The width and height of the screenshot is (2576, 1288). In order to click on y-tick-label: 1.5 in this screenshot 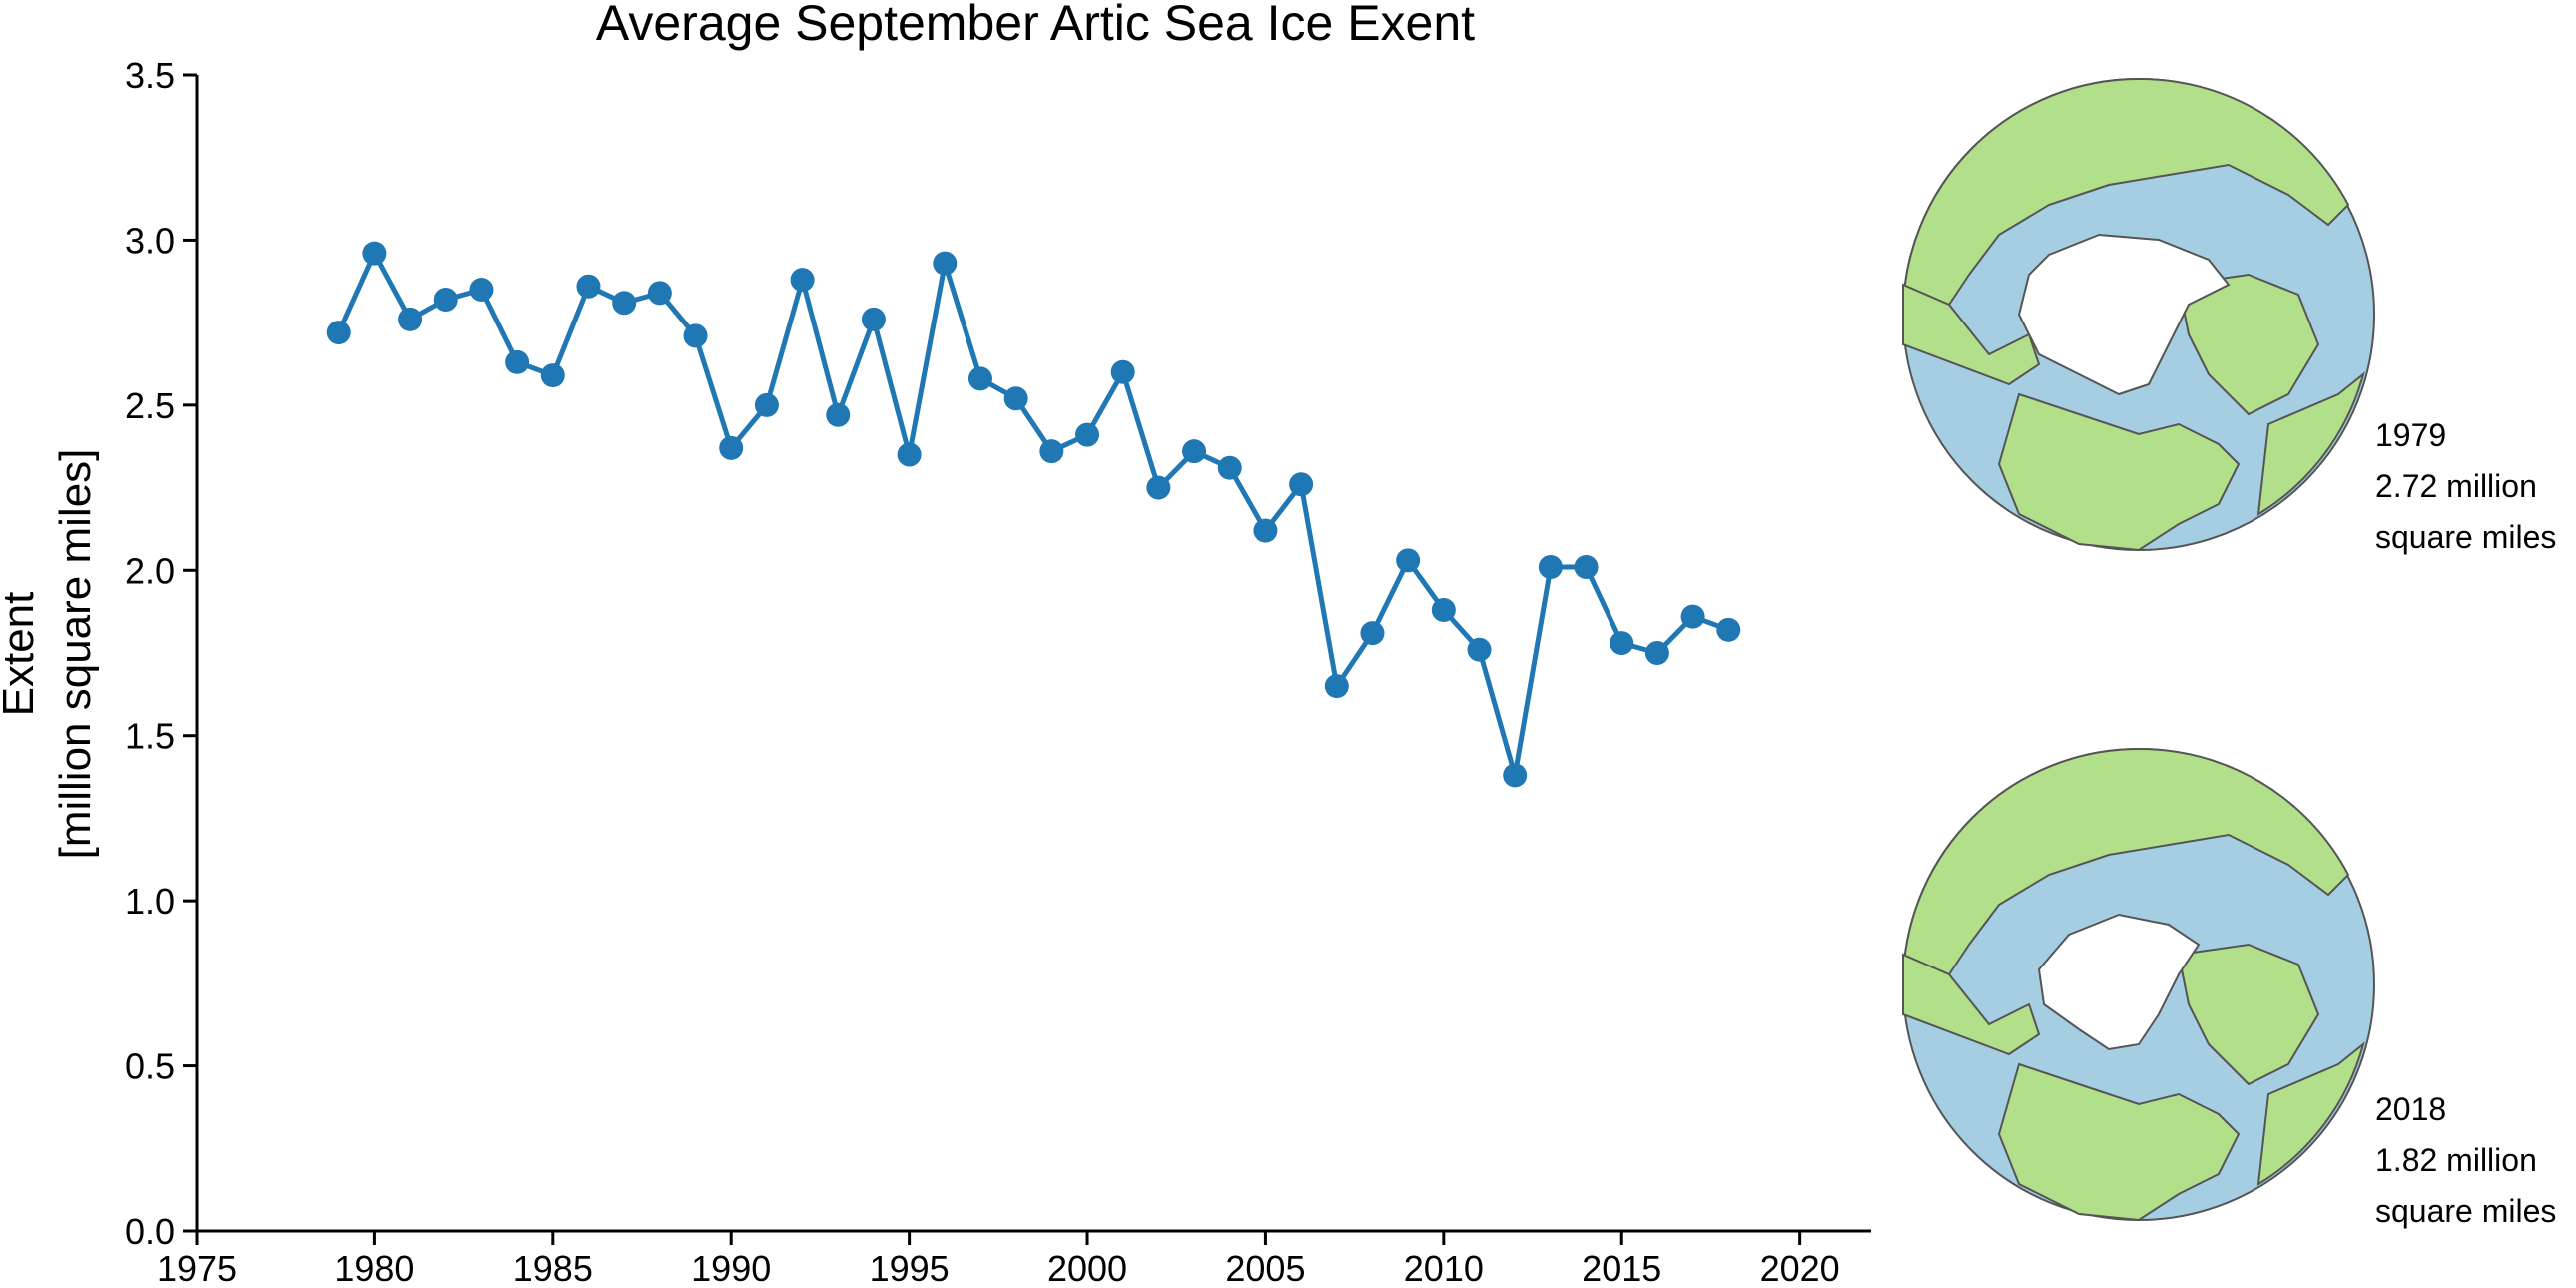, I will do `click(150, 736)`.